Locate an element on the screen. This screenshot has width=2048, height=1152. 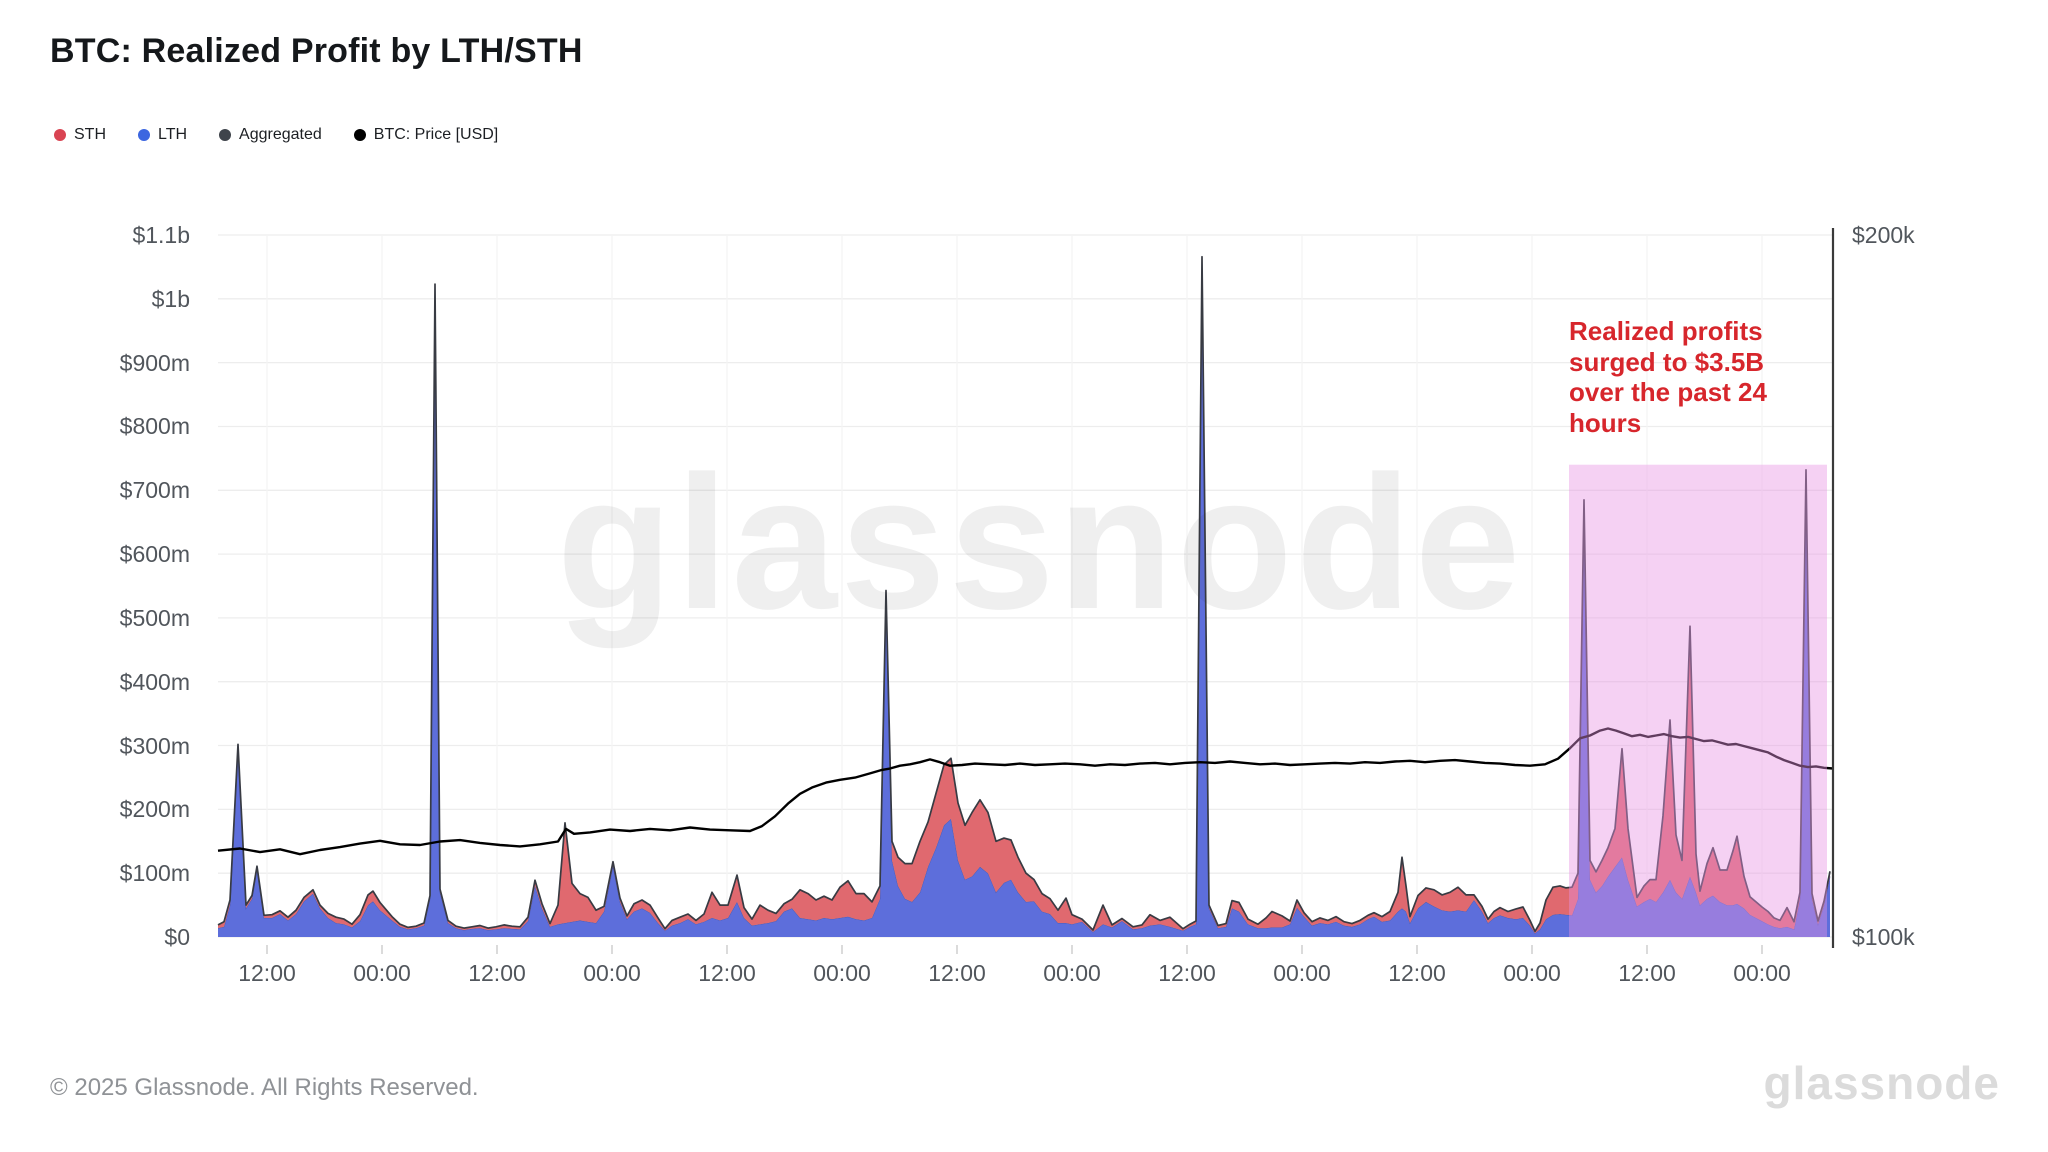
y-axis-left-tick-label: $1b is located at coordinates (170, 298).